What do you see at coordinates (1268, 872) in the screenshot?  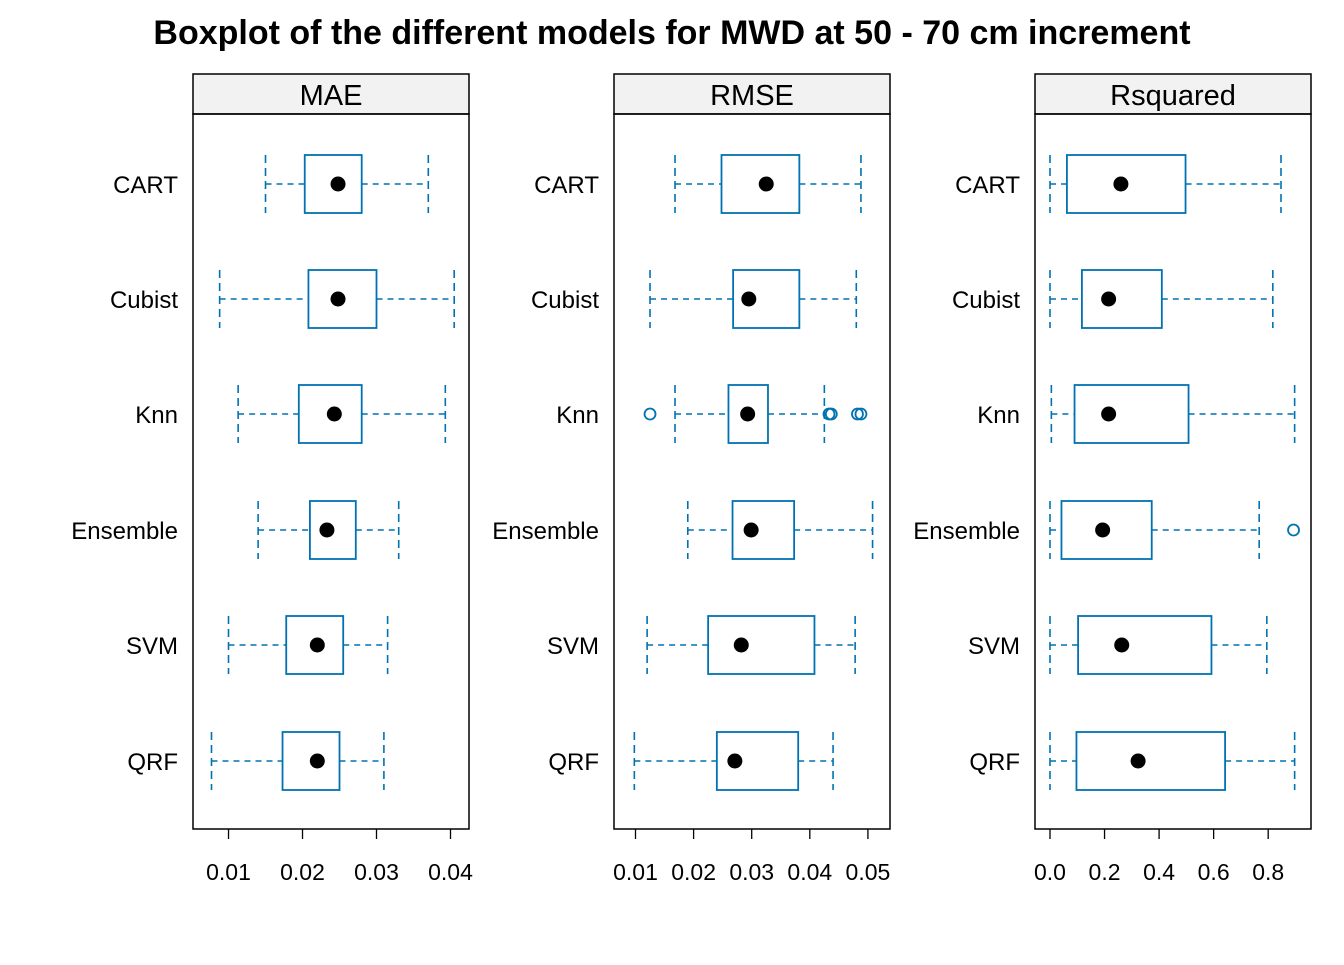 I see `x-tick-label: 0.8` at bounding box center [1268, 872].